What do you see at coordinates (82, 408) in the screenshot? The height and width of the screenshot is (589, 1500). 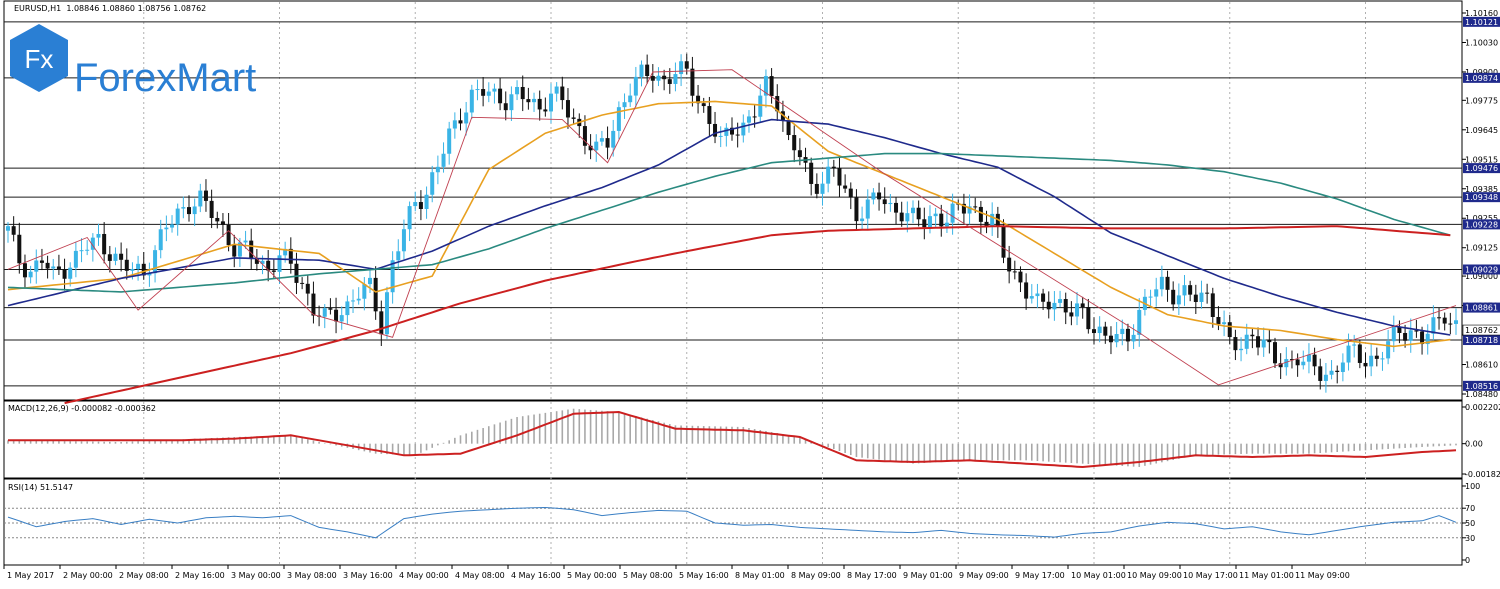 I see `macd-title: MACD(12,26,9) -0.000082 -0.000362` at bounding box center [82, 408].